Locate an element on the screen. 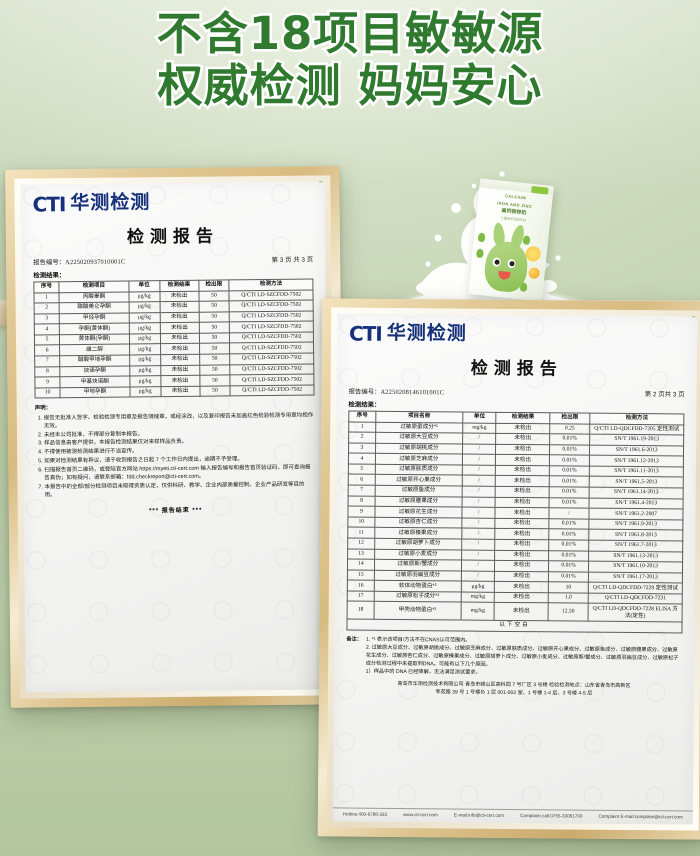 This screenshot has width=700, height=856. blank-row-label: 以下空白 is located at coordinates (514, 626).